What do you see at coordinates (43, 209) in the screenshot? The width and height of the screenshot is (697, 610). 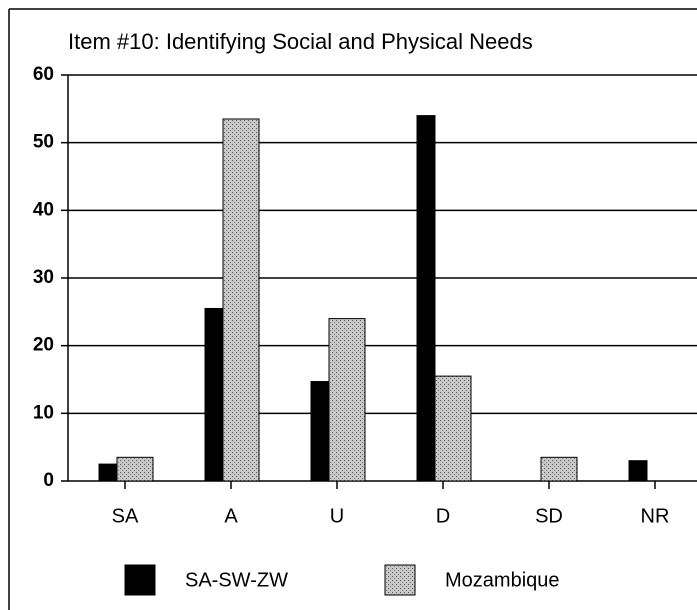 I see `y-tick-label: 40` at bounding box center [43, 209].